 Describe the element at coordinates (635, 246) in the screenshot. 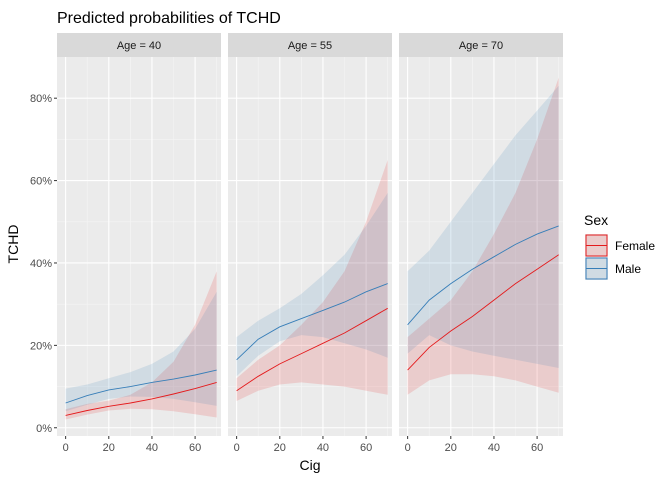

I see `legend-label-female: Female` at that location.